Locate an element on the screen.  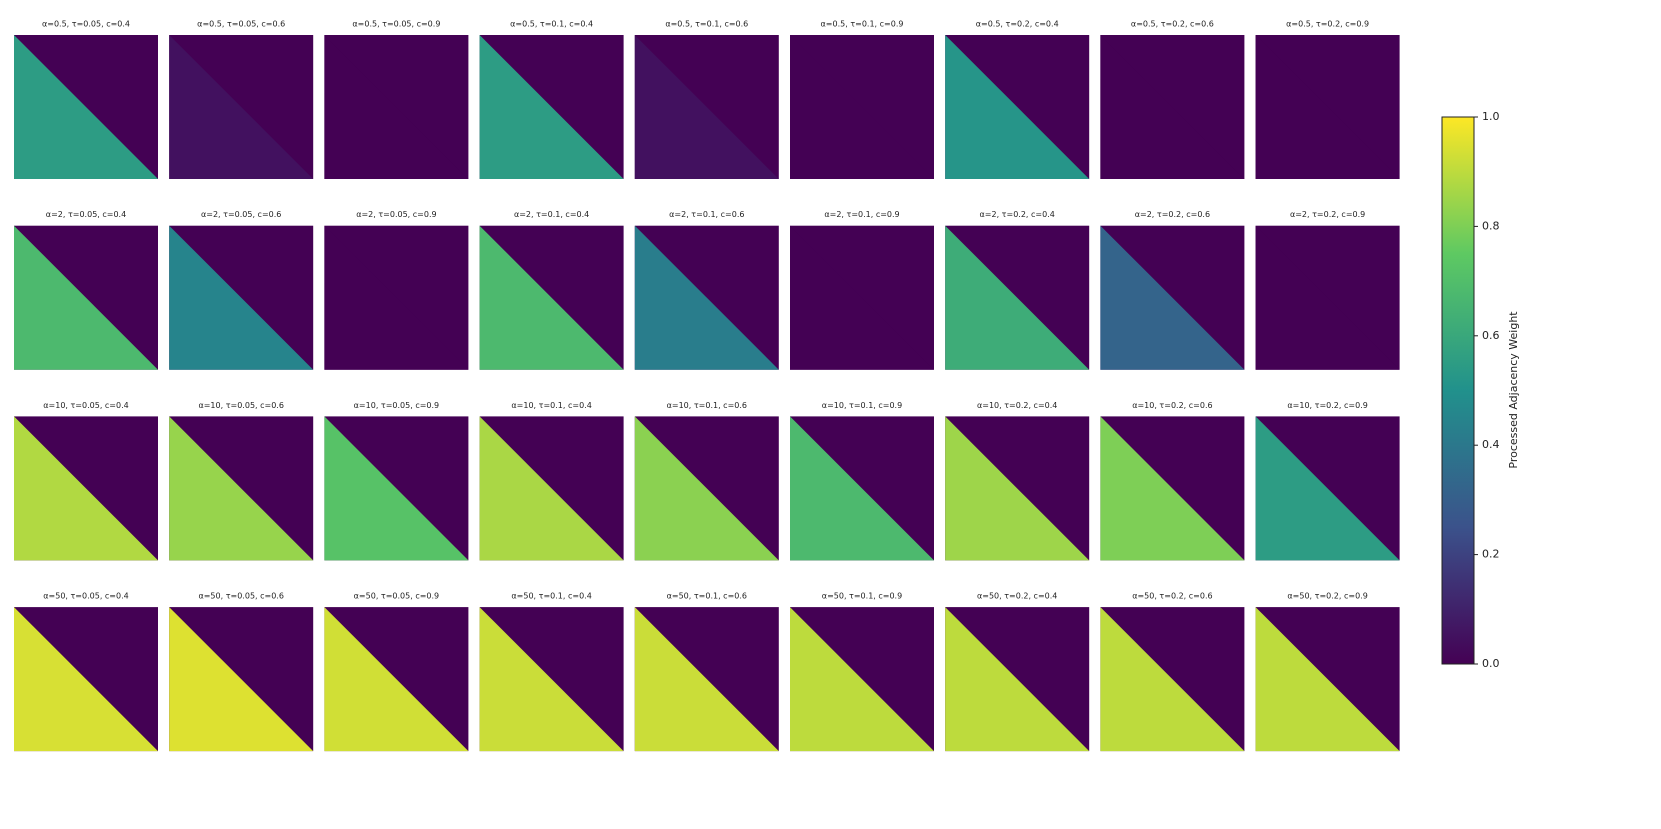
panel-title: α=0.5, τ=0.1, c=0.6 is located at coordinates (706, 24).